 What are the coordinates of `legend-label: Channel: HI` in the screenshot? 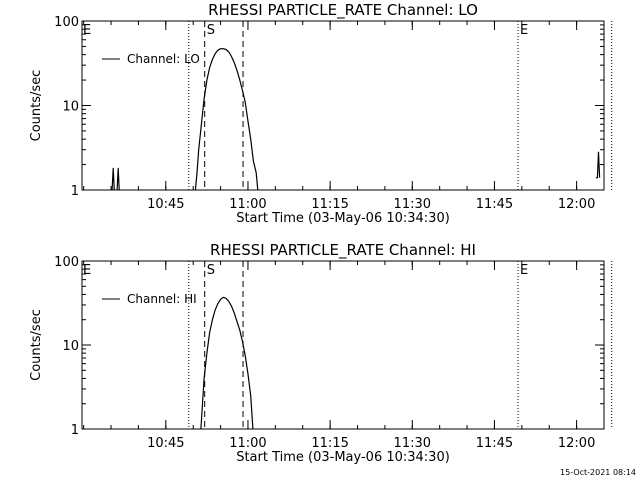 It's located at (162, 299).